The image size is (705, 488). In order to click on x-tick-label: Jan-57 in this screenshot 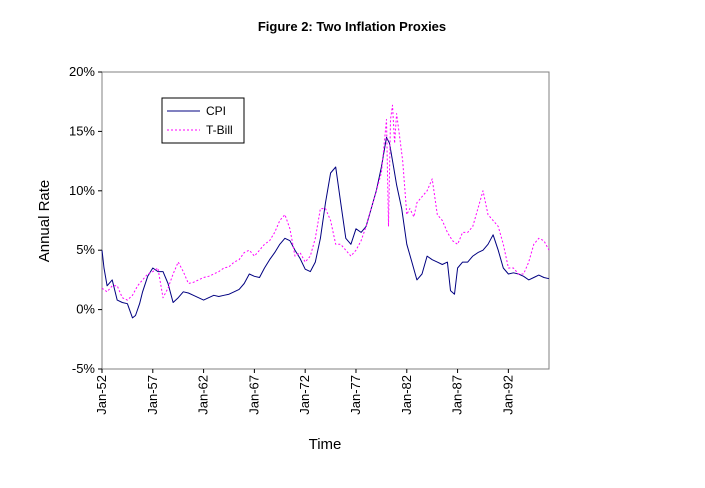, I will do `click(152, 395)`.